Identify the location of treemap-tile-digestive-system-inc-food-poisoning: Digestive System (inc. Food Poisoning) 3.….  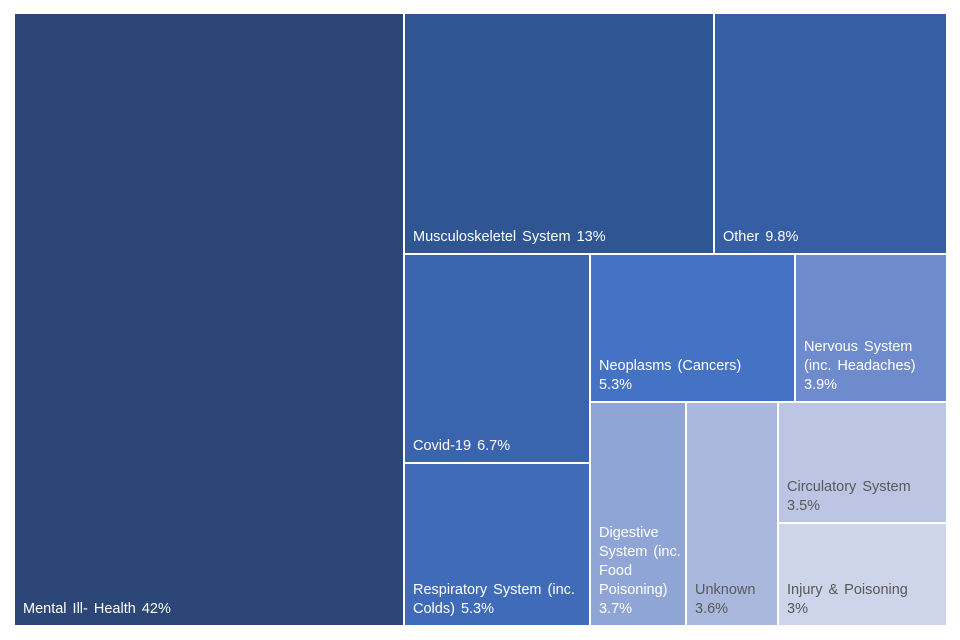
(638, 514).